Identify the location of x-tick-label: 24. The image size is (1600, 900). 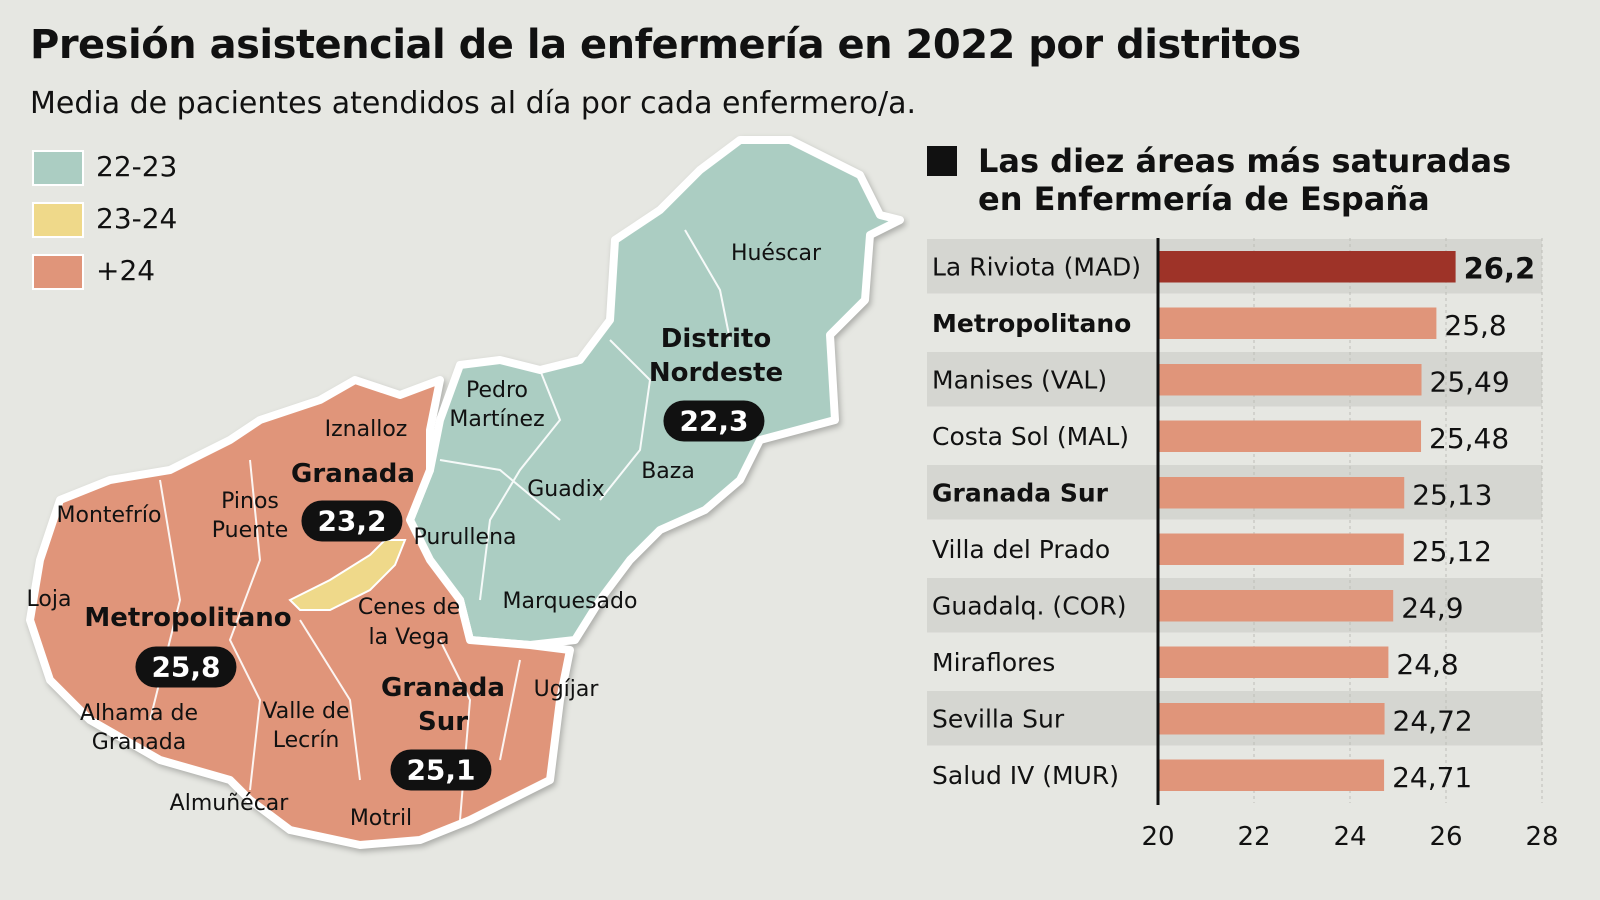
(1349, 837).